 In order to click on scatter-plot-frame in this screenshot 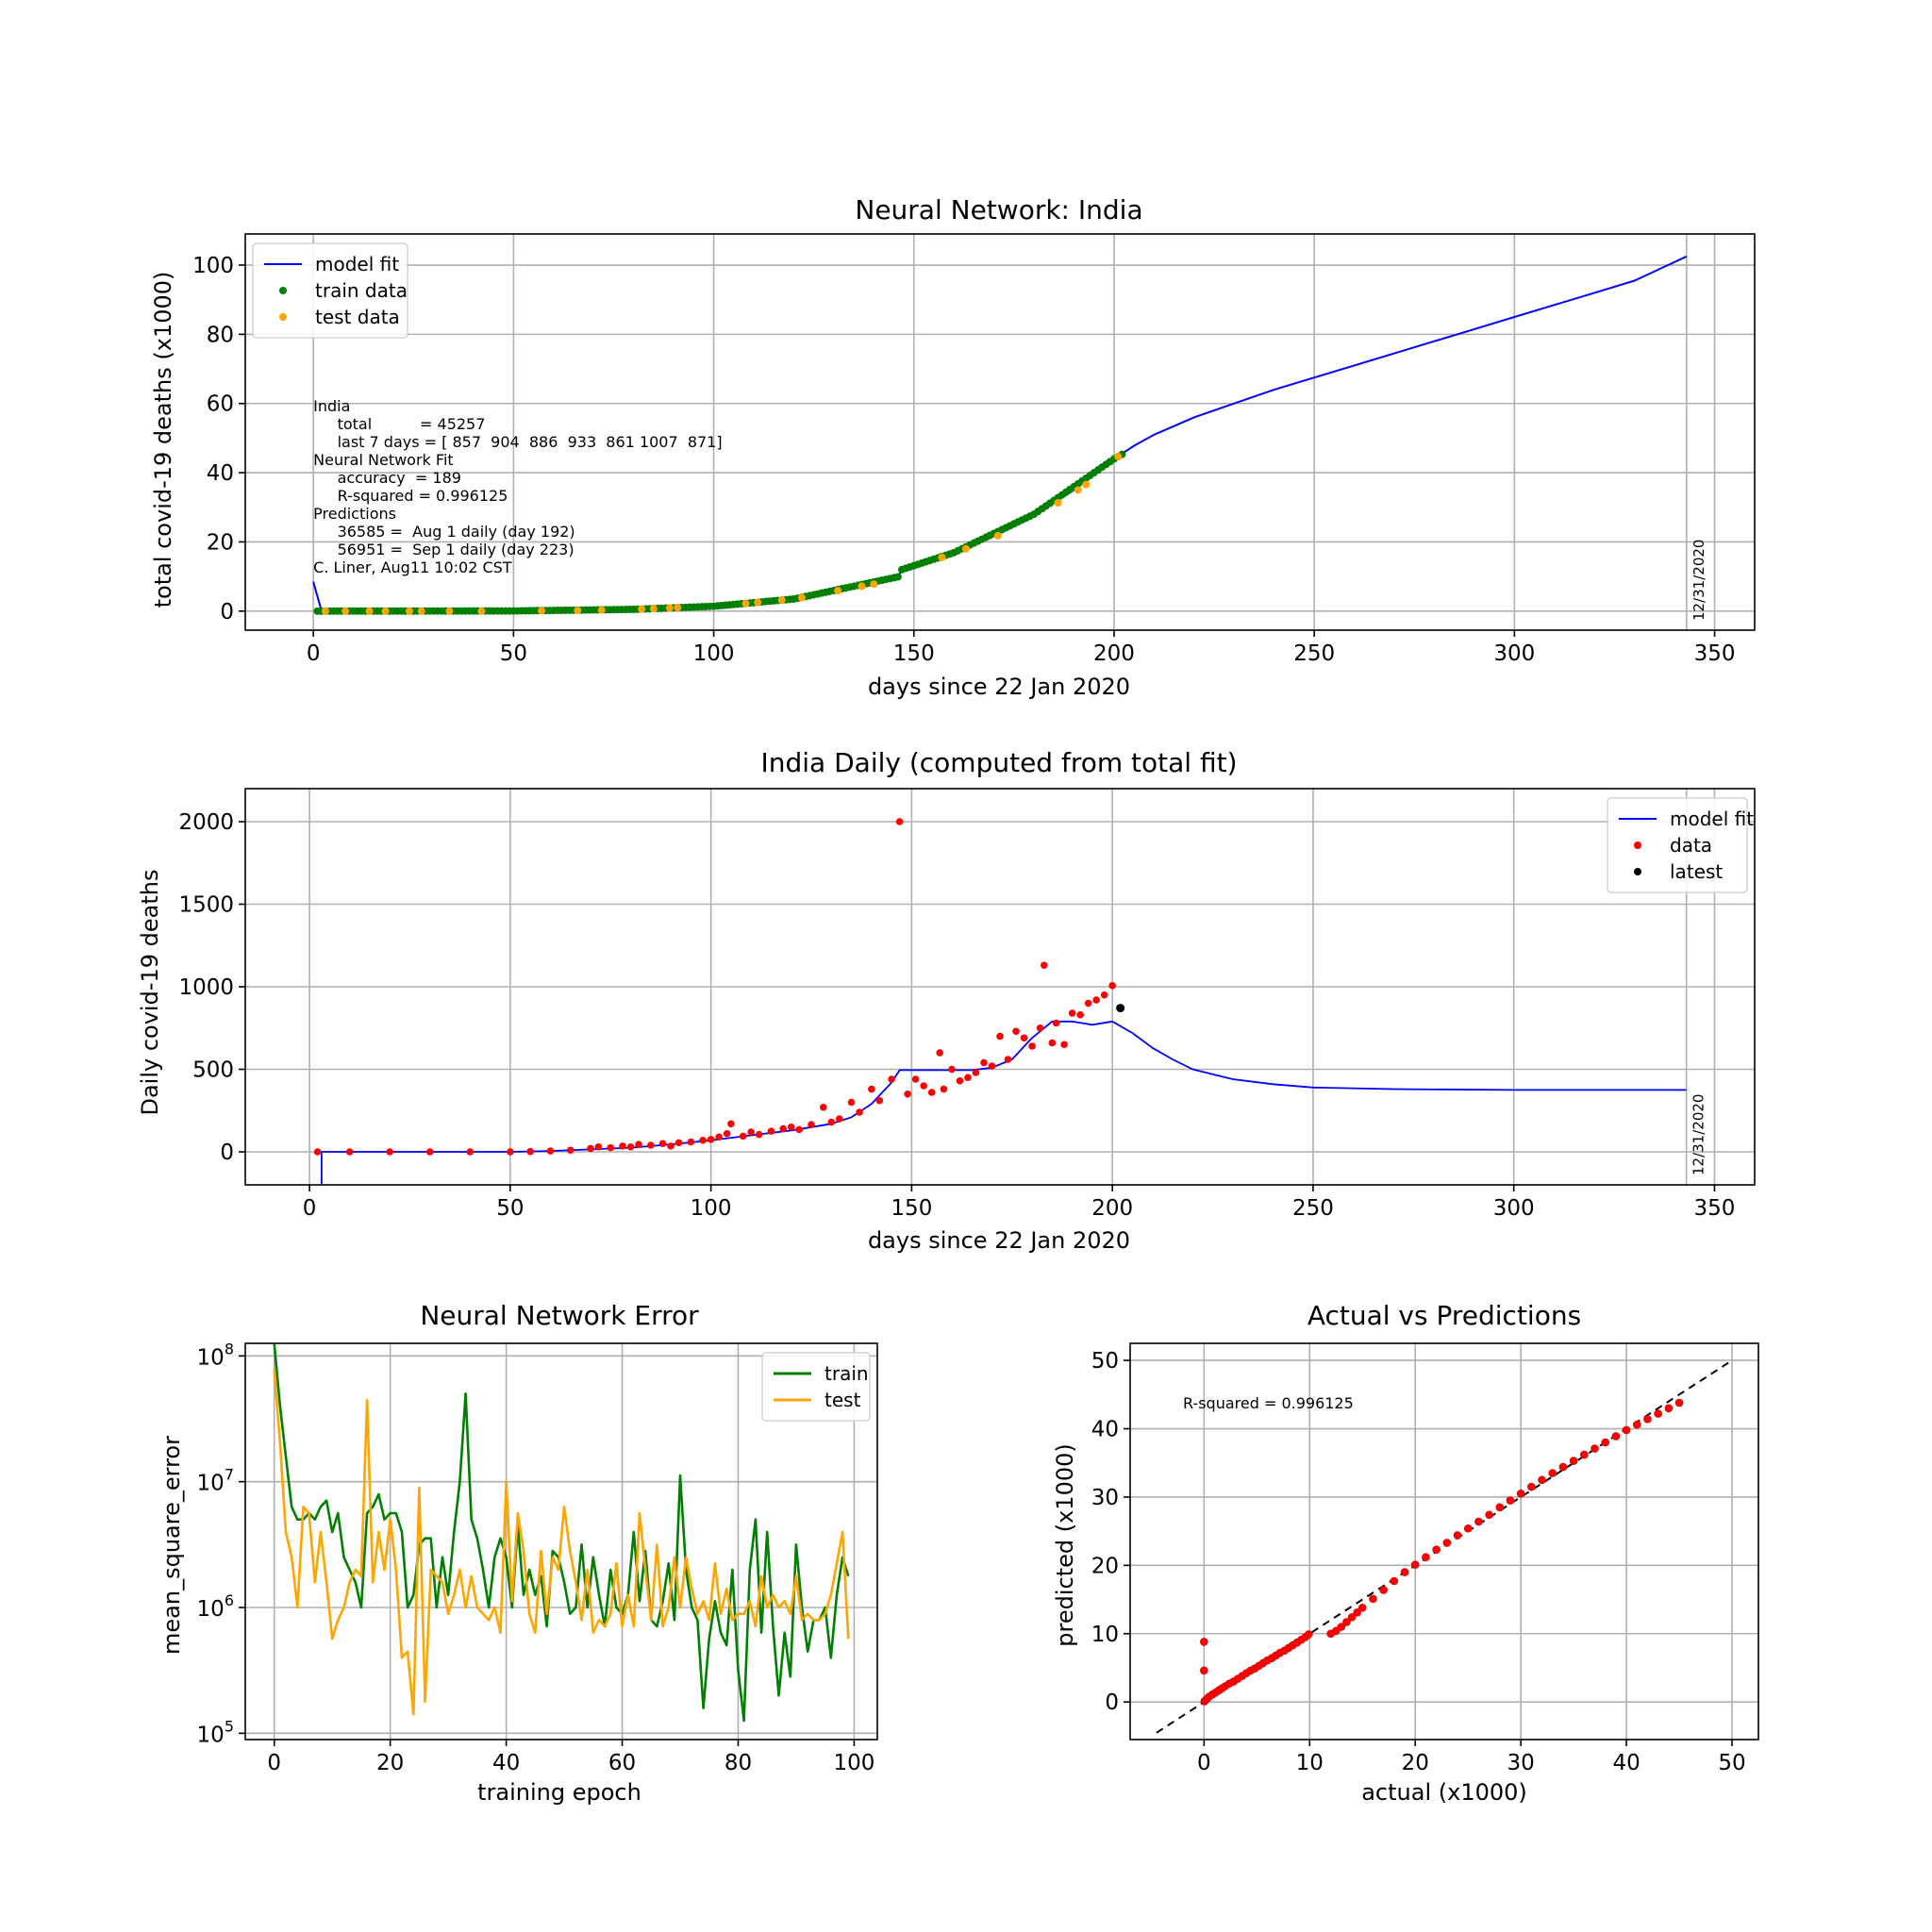, I will do `click(1444, 1541)`.